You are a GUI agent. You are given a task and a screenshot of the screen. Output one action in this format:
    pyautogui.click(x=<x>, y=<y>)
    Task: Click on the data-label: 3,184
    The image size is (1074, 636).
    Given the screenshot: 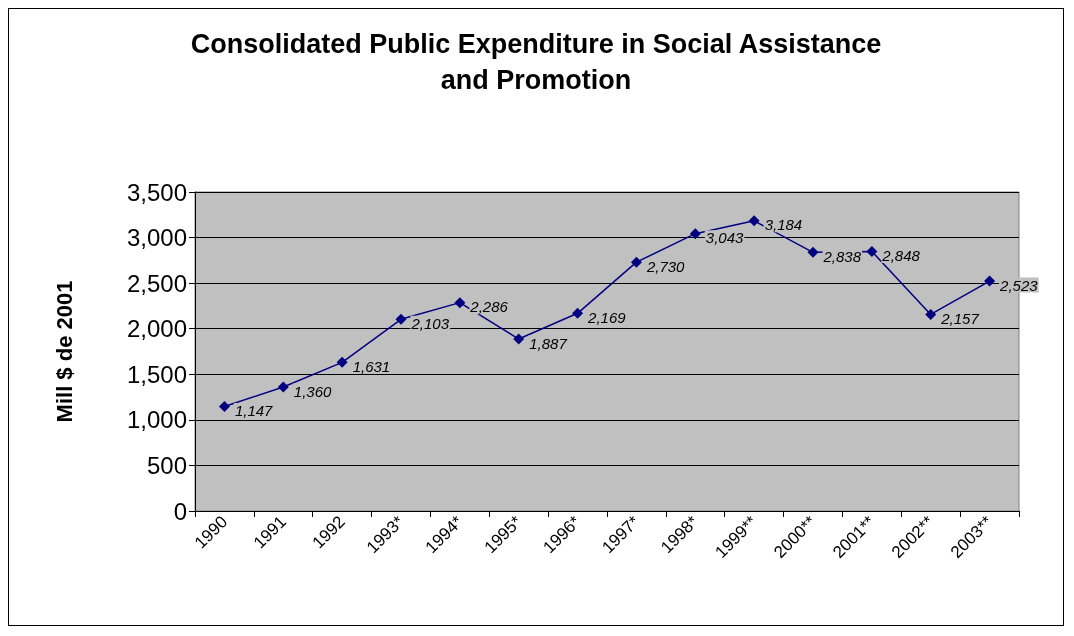 What is the action you would take?
    pyautogui.click(x=783, y=225)
    